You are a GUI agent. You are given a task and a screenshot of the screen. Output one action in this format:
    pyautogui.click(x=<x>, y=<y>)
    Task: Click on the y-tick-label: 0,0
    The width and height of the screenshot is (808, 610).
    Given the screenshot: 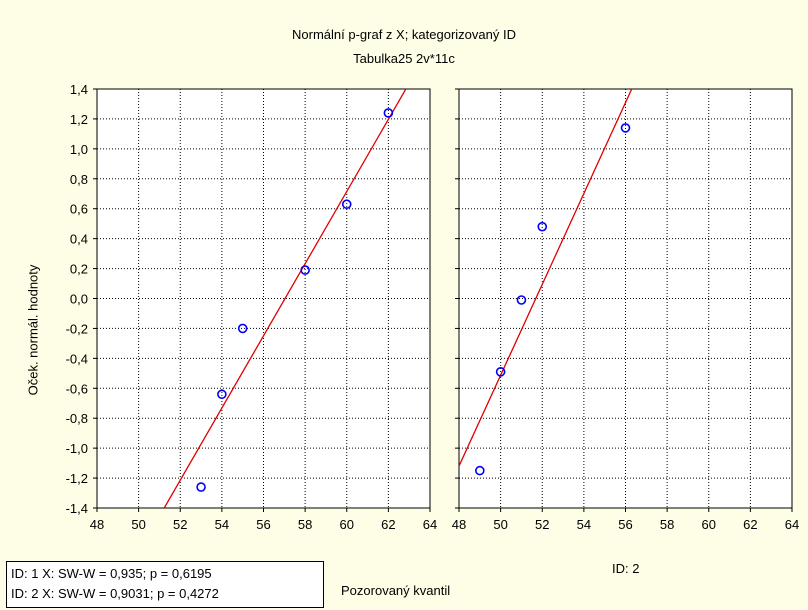 What is the action you would take?
    pyautogui.click(x=79, y=299)
    